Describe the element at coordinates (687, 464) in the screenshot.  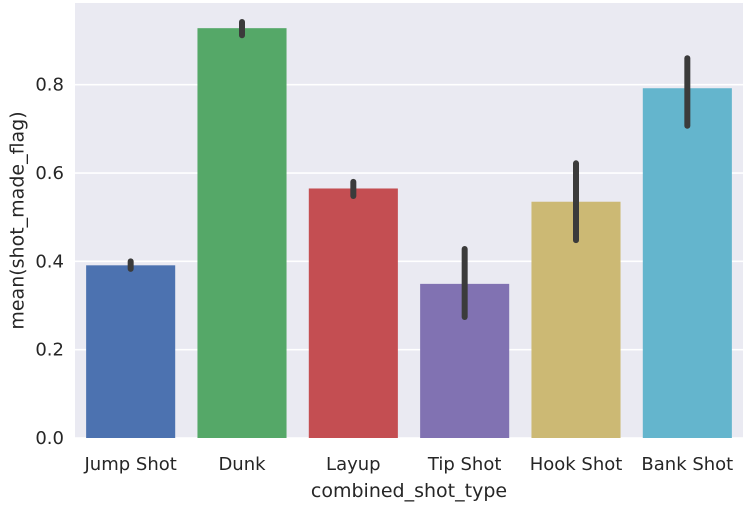
I see `x-tick-label: Bank Shot` at that location.